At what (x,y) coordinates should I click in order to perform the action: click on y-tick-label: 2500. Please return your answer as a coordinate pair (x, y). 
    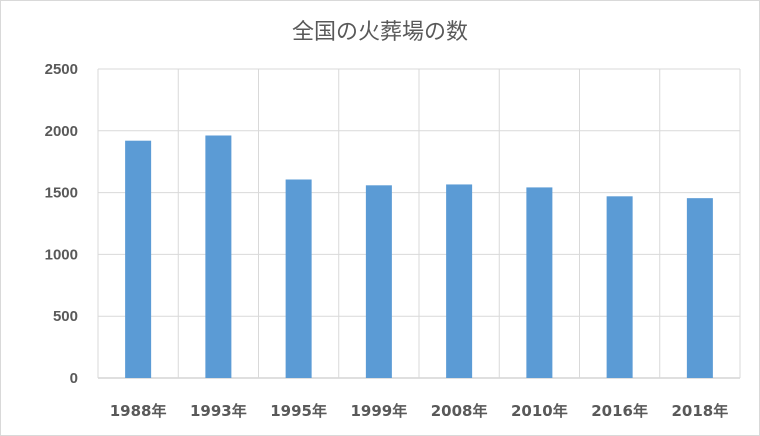
    Looking at the image, I should click on (61, 69).